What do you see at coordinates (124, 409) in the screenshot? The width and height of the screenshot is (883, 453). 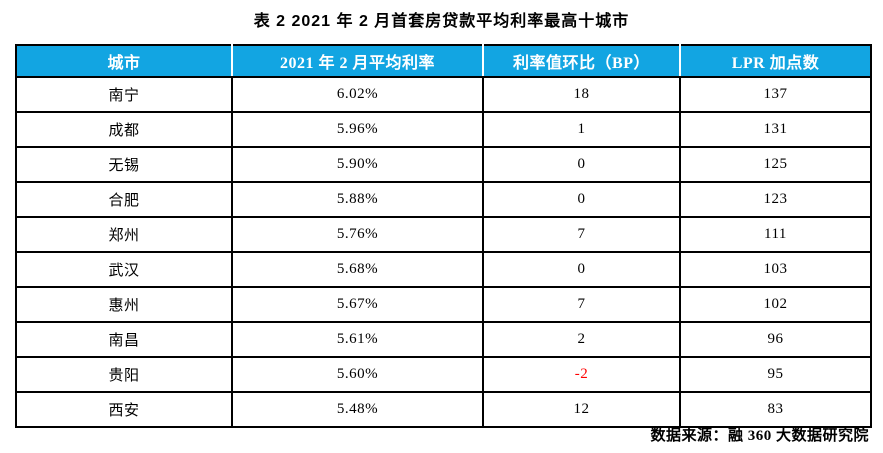 I see `city-cell: 西安` at bounding box center [124, 409].